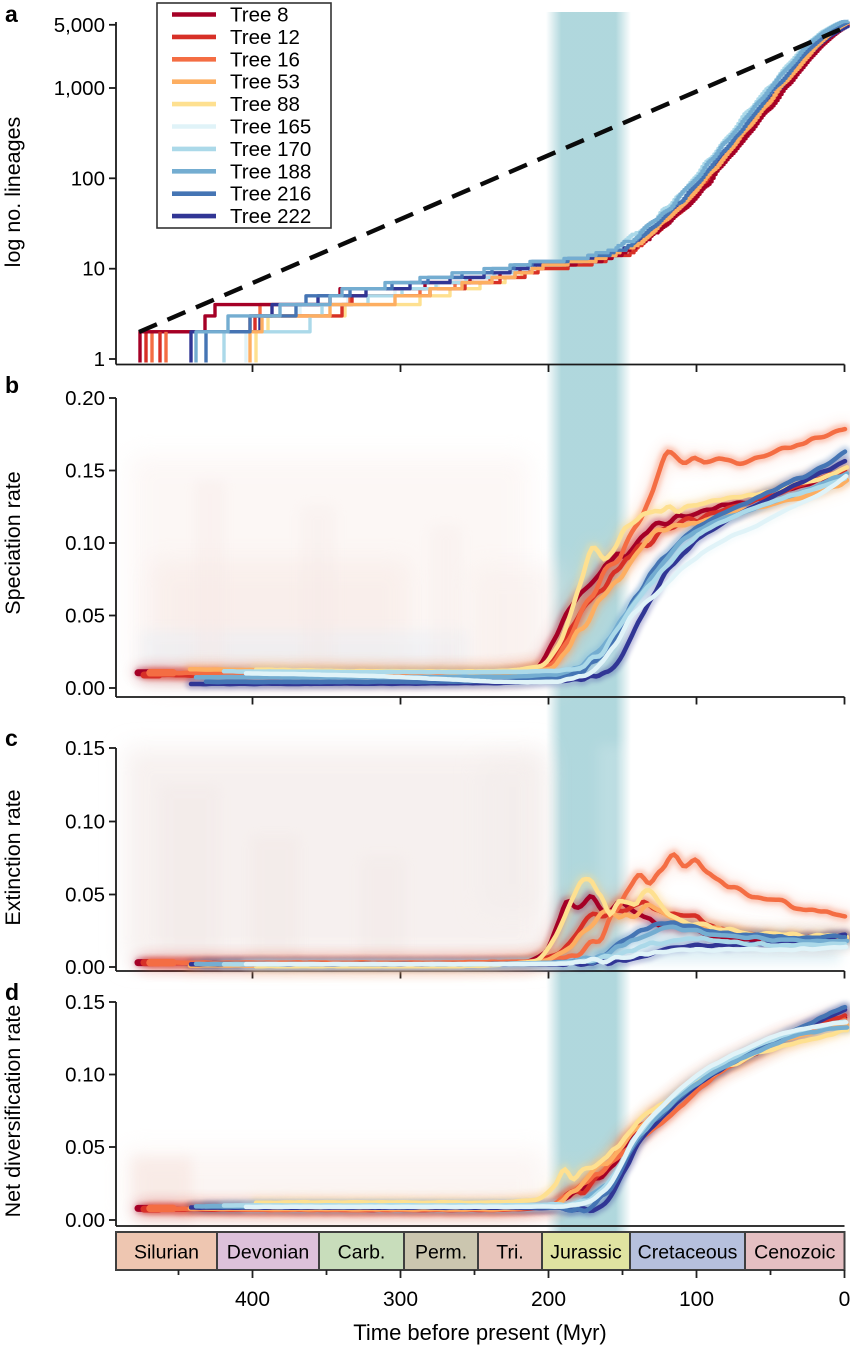  I want to click on svg-text: Speciation rate, so click(13, 542).